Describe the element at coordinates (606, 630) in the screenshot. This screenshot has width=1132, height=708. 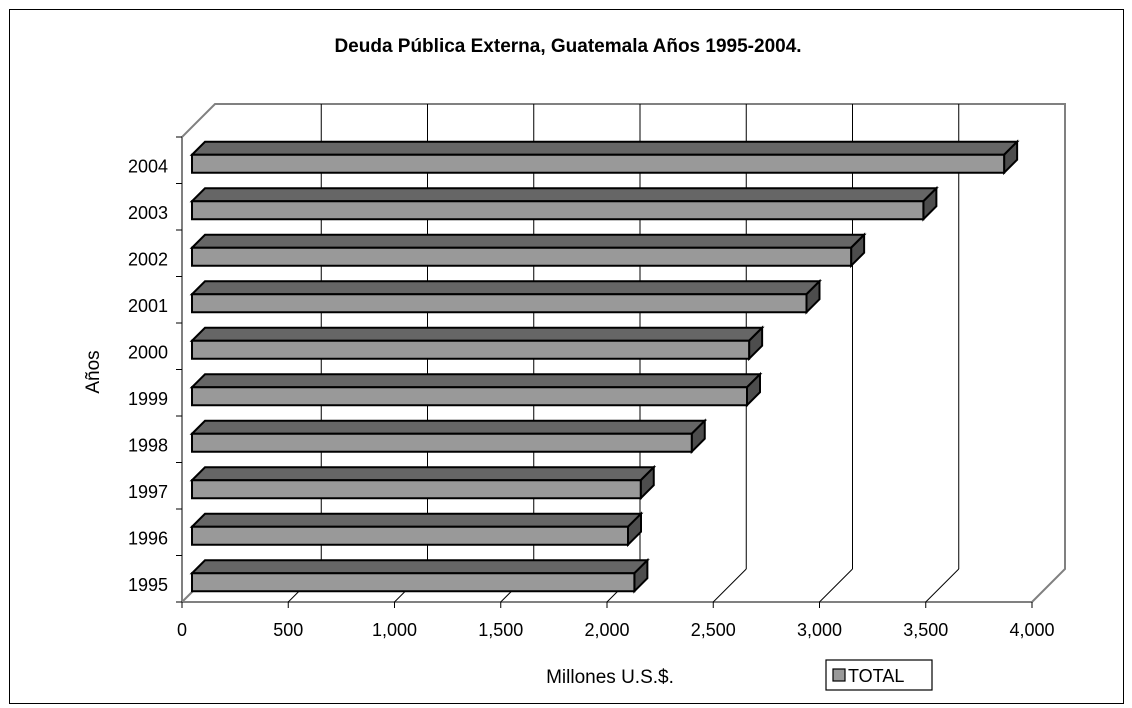
I see `x-tick-label: 2,000` at that location.